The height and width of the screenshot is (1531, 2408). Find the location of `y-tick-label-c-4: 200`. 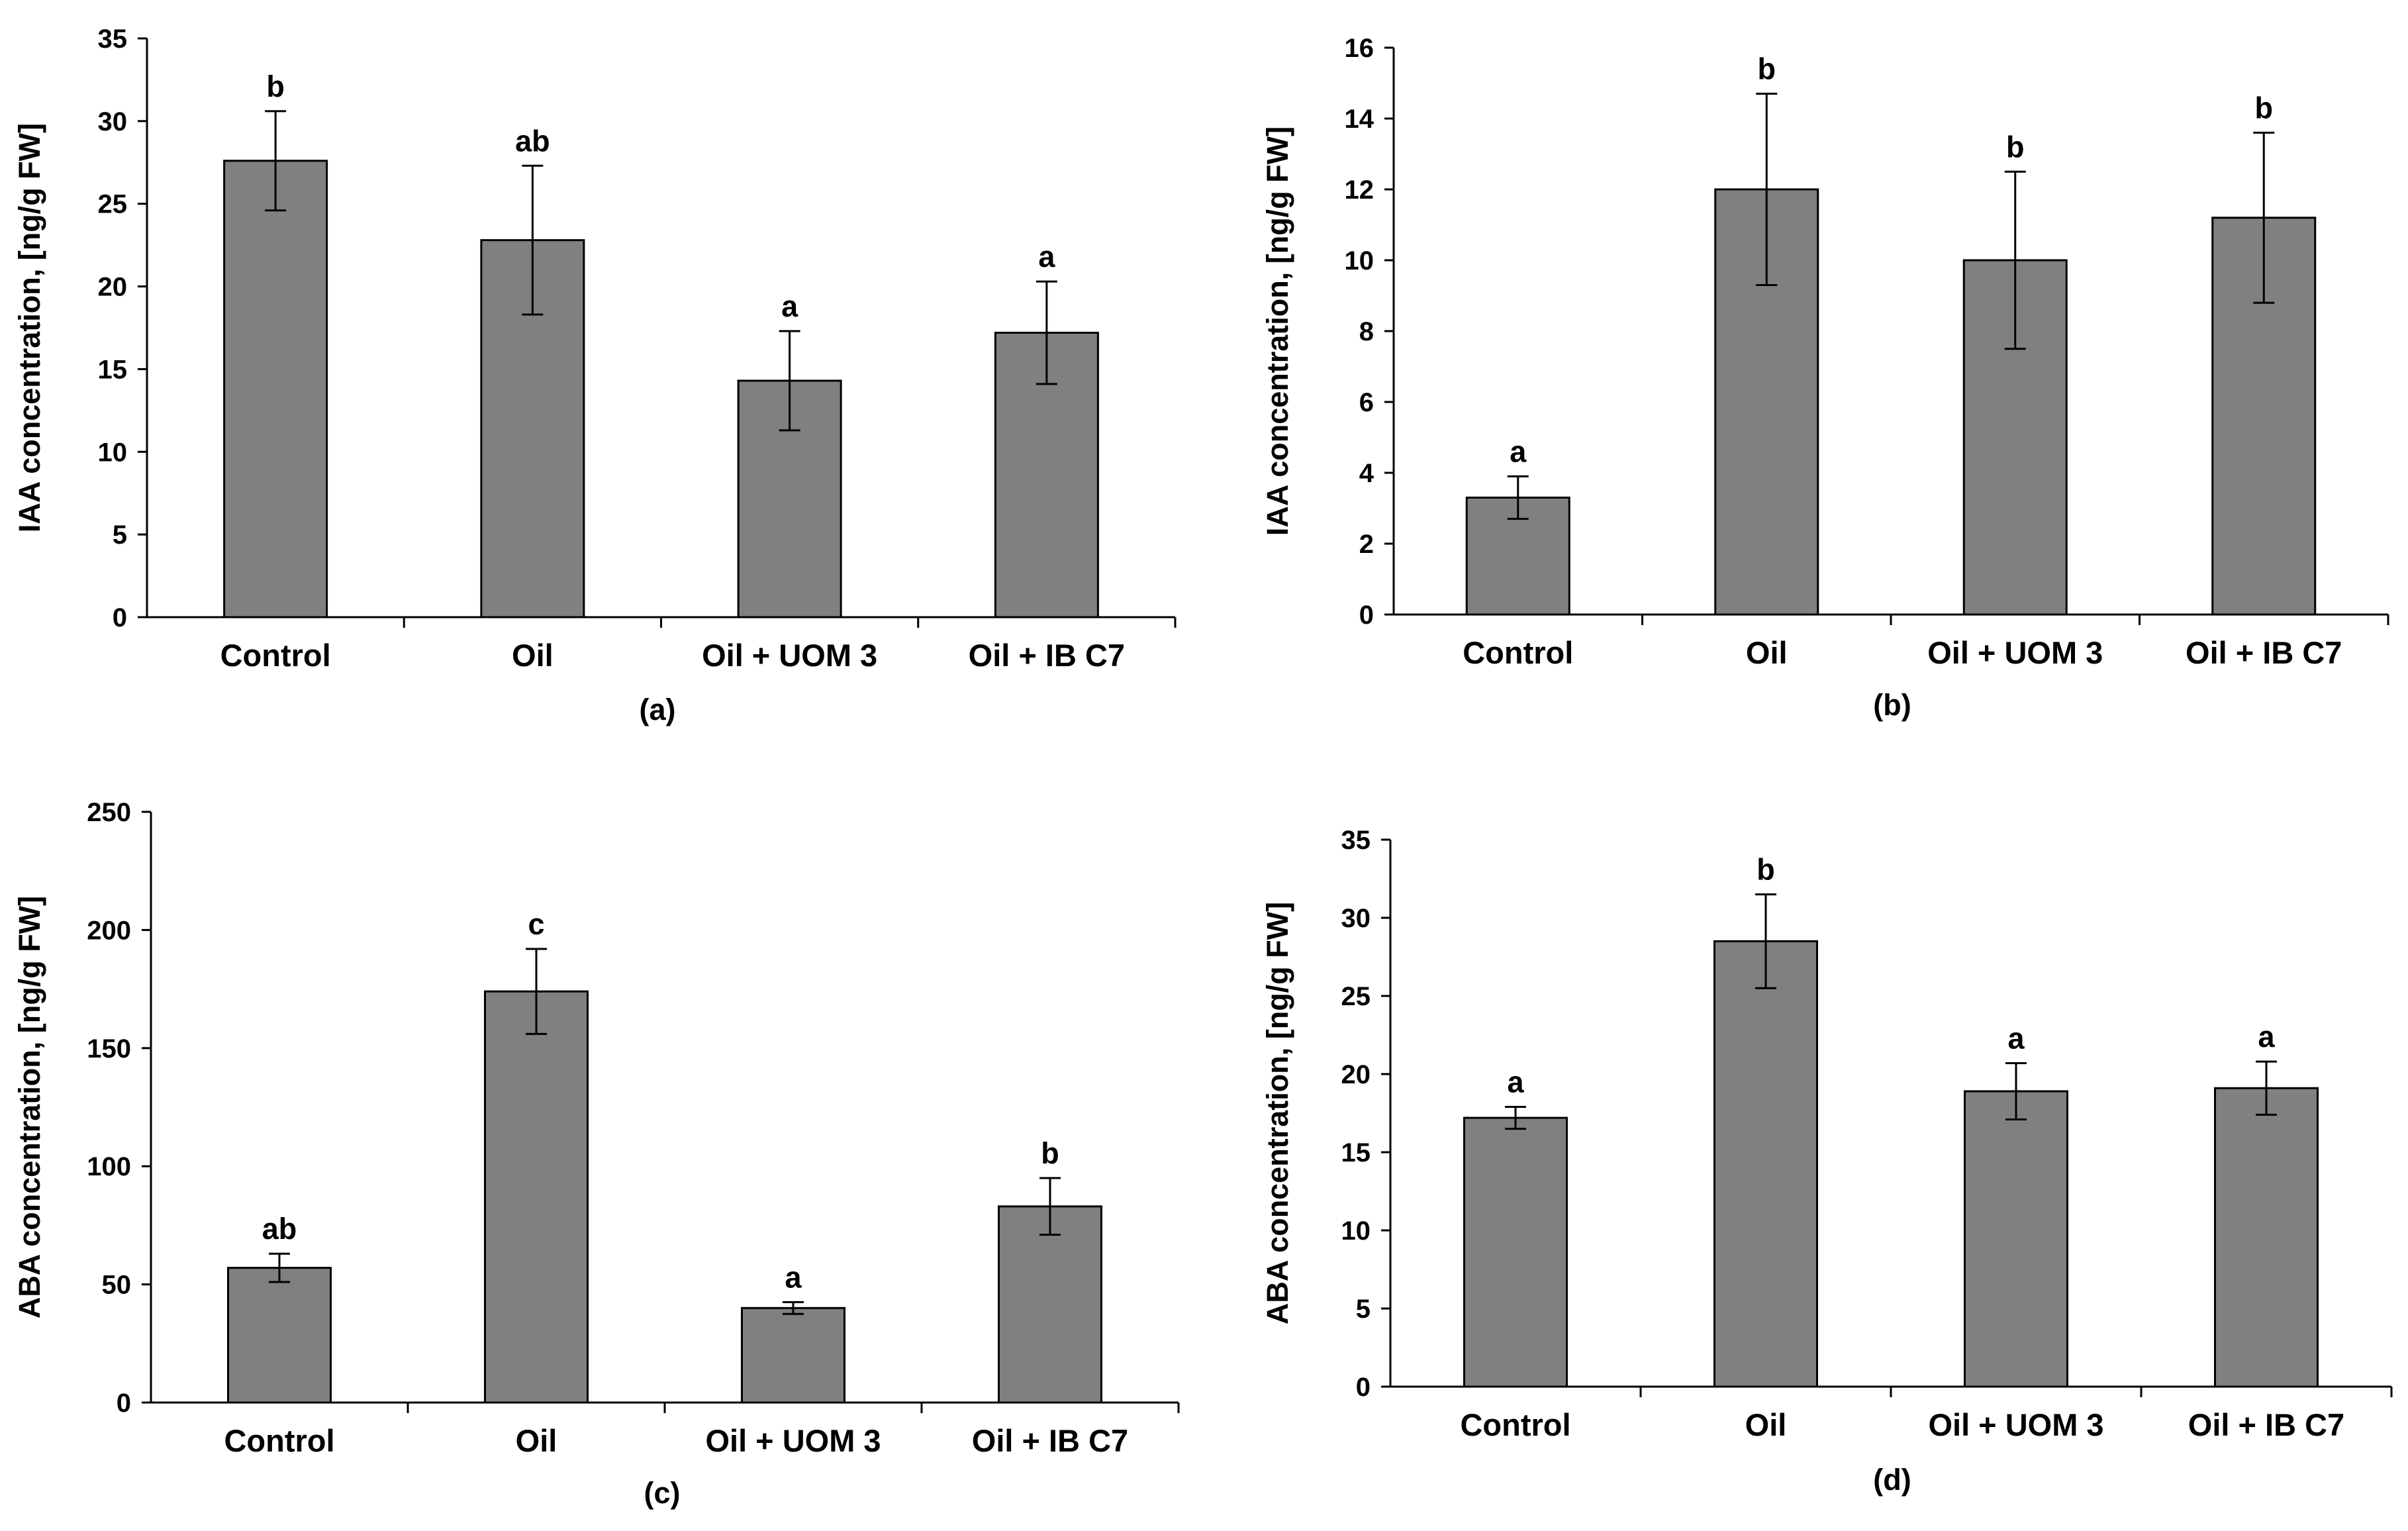

y-tick-label-c-4: 200 is located at coordinates (109, 930).